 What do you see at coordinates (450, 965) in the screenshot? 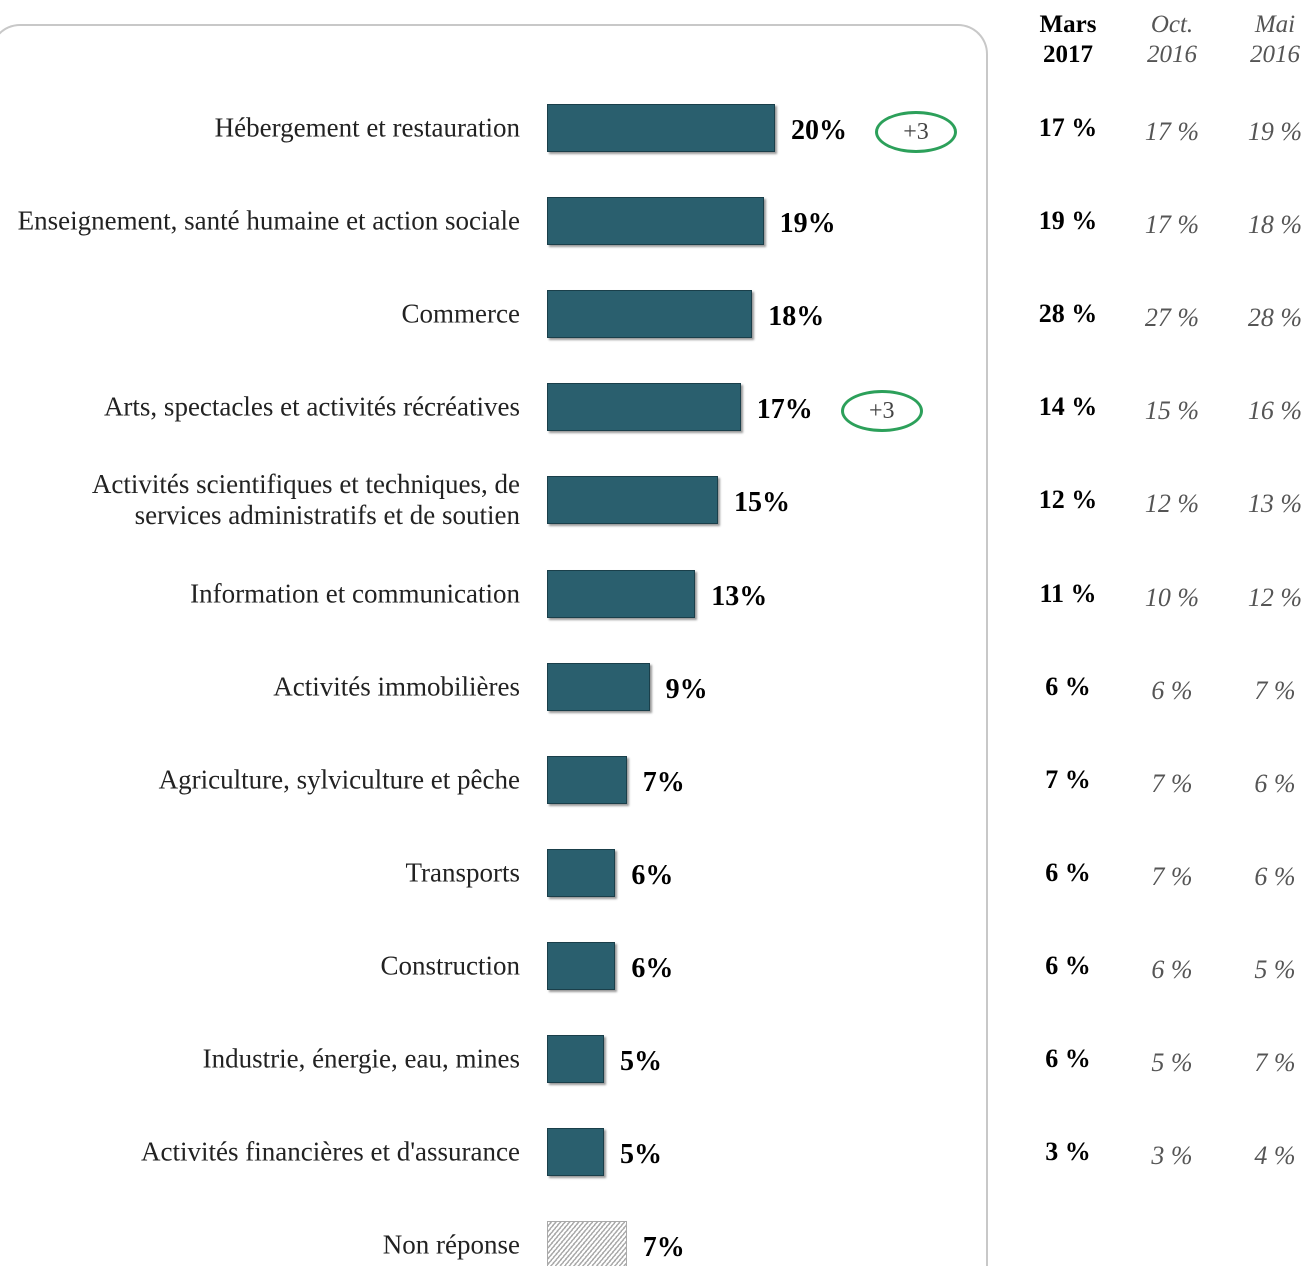
I see `category-label: Construction` at bounding box center [450, 965].